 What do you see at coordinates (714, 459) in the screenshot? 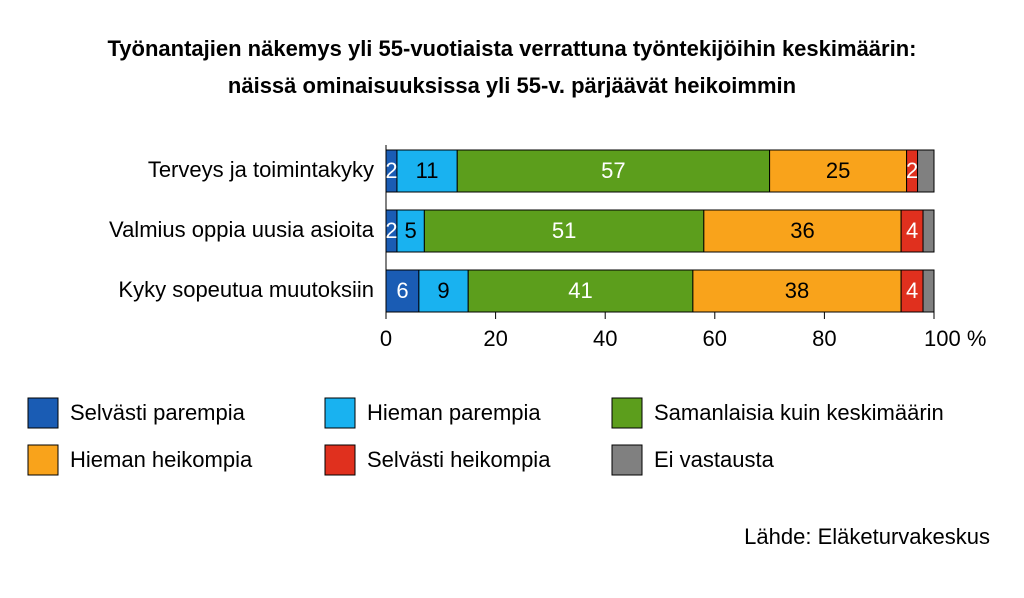
I see `legend-label: Ei vastausta` at bounding box center [714, 459].